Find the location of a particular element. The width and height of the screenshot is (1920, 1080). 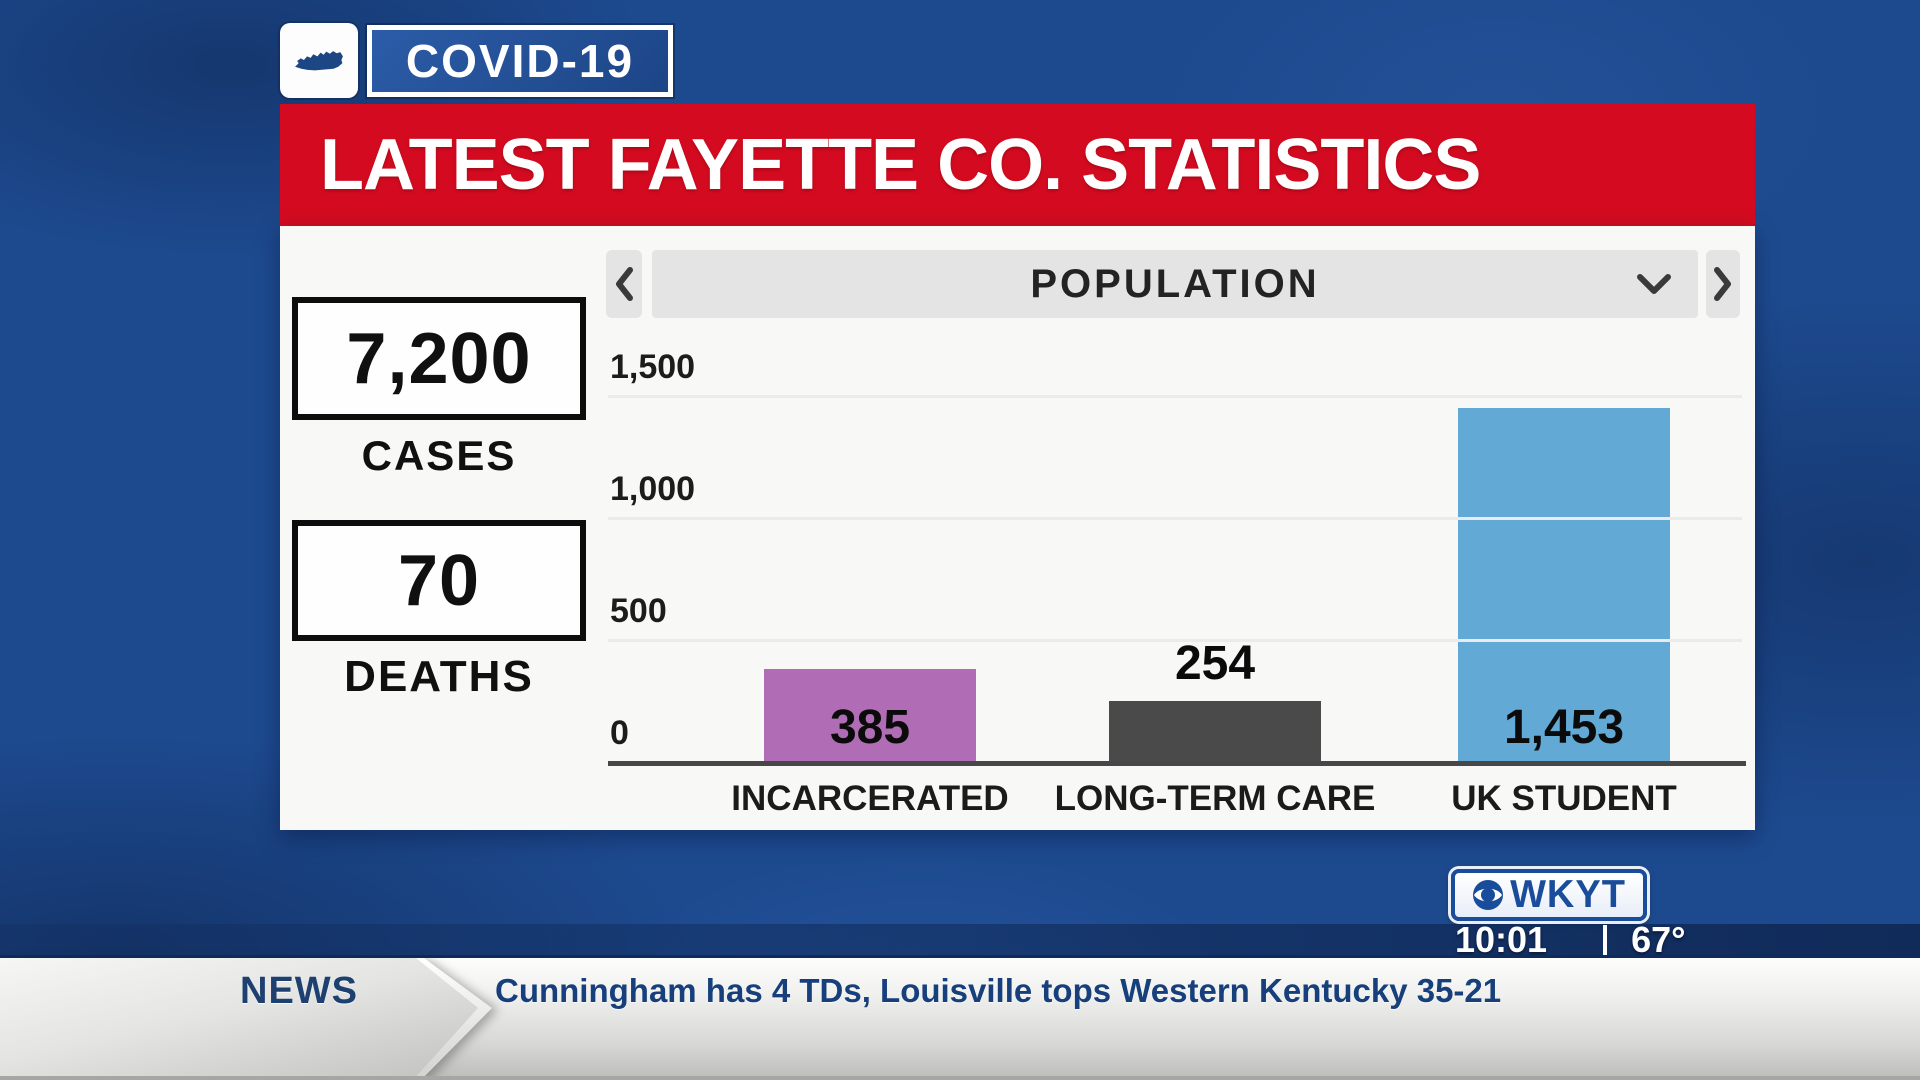

kentucky-badge-tile is located at coordinates (319, 60).